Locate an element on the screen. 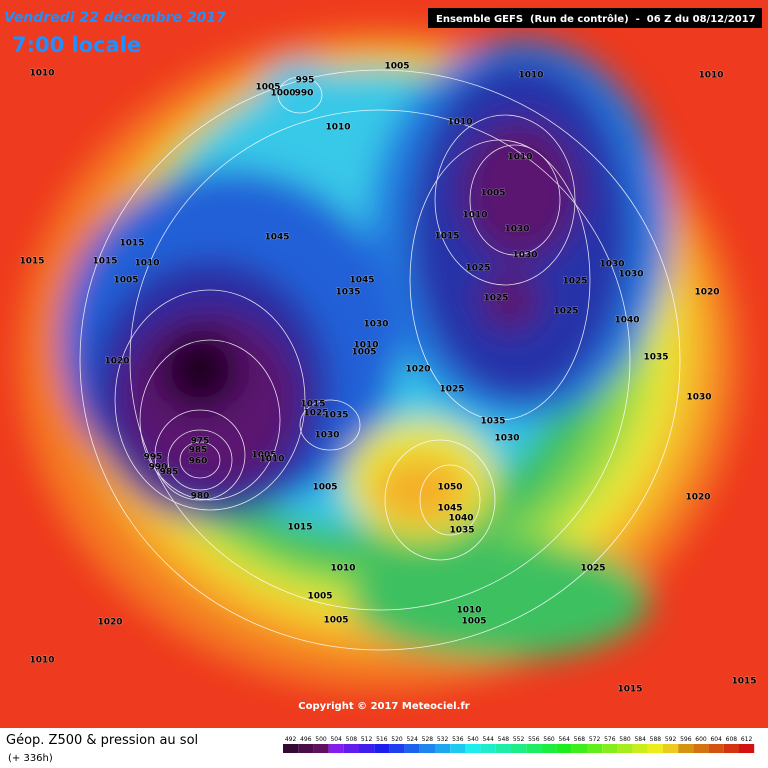 The image size is (768, 768). scale-label: 528 is located at coordinates (428, 739).